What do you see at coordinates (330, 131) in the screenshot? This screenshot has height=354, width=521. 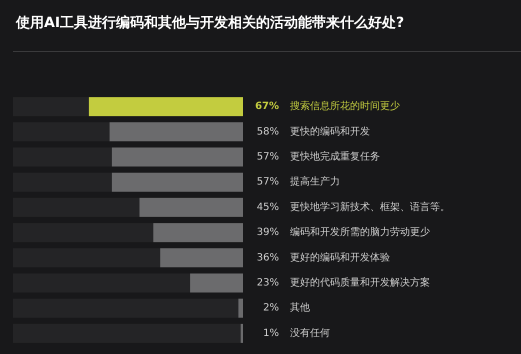 I see `y-tick-label: 更快的编码和开发` at bounding box center [330, 131].